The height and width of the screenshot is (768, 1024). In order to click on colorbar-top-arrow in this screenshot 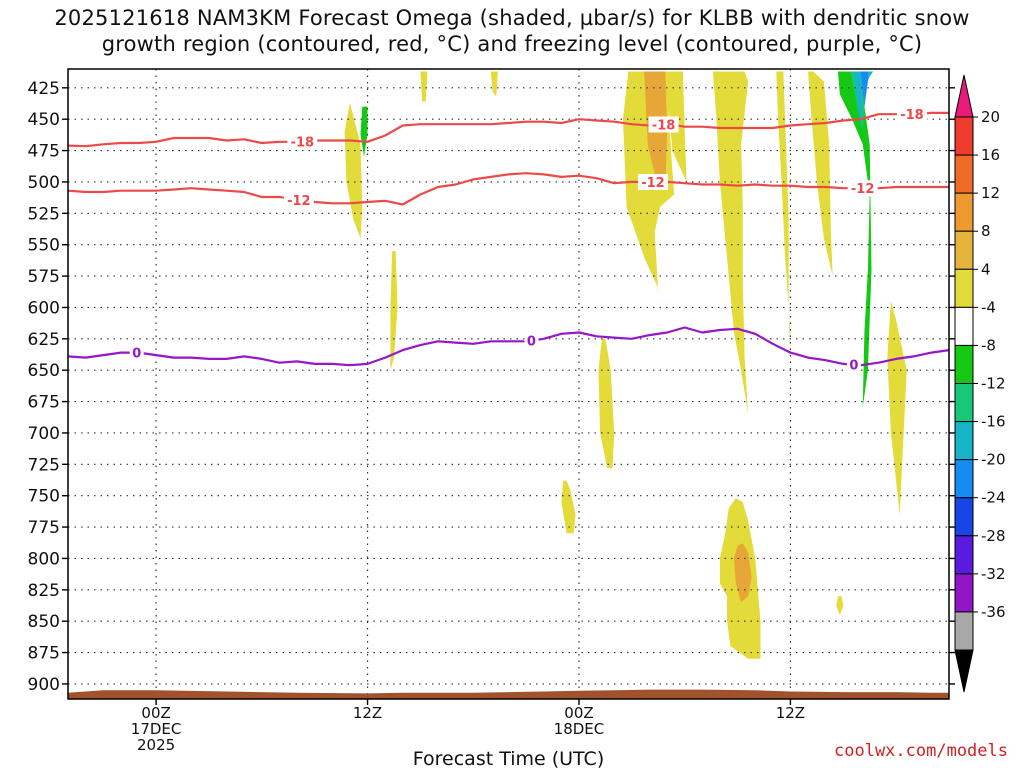, I will do `click(964, 96)`.